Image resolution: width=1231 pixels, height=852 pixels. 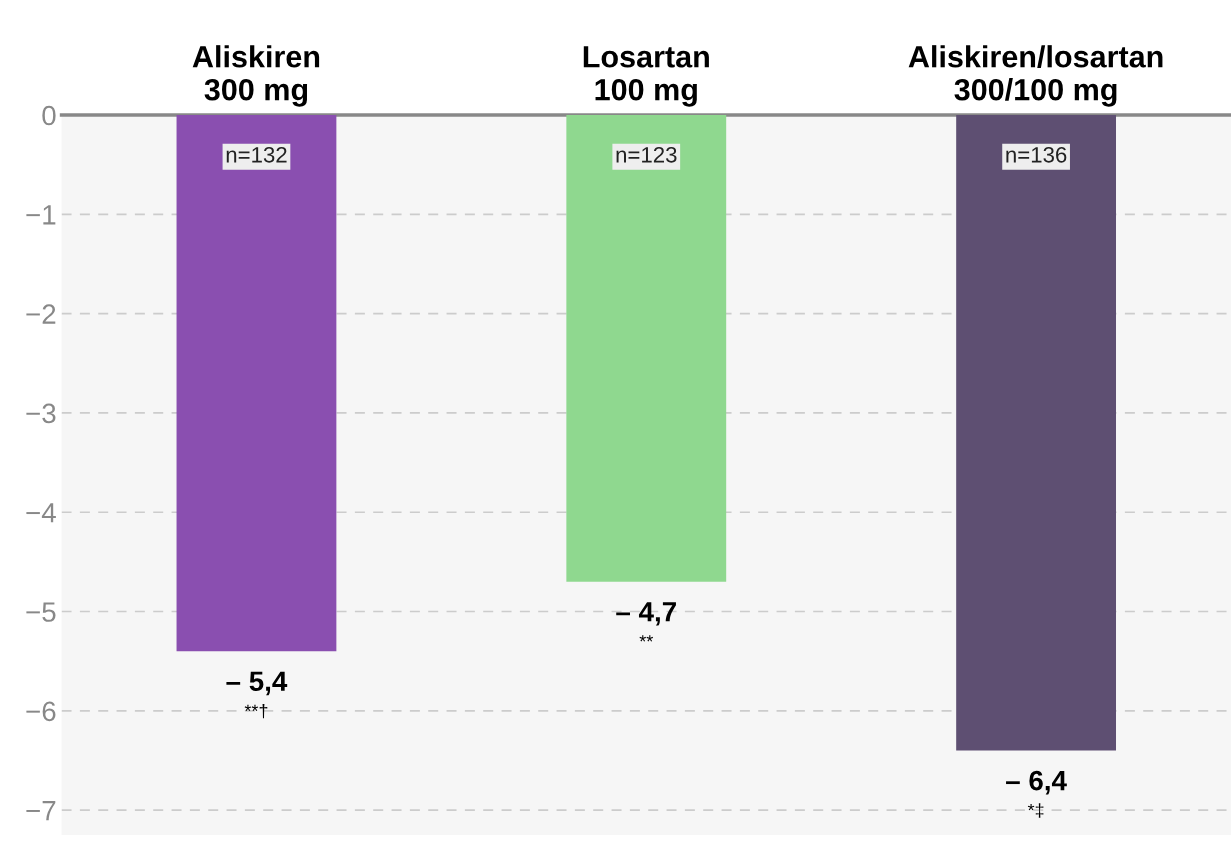 I want to click on y-tick-label: −7, so click(x=41, y=811).